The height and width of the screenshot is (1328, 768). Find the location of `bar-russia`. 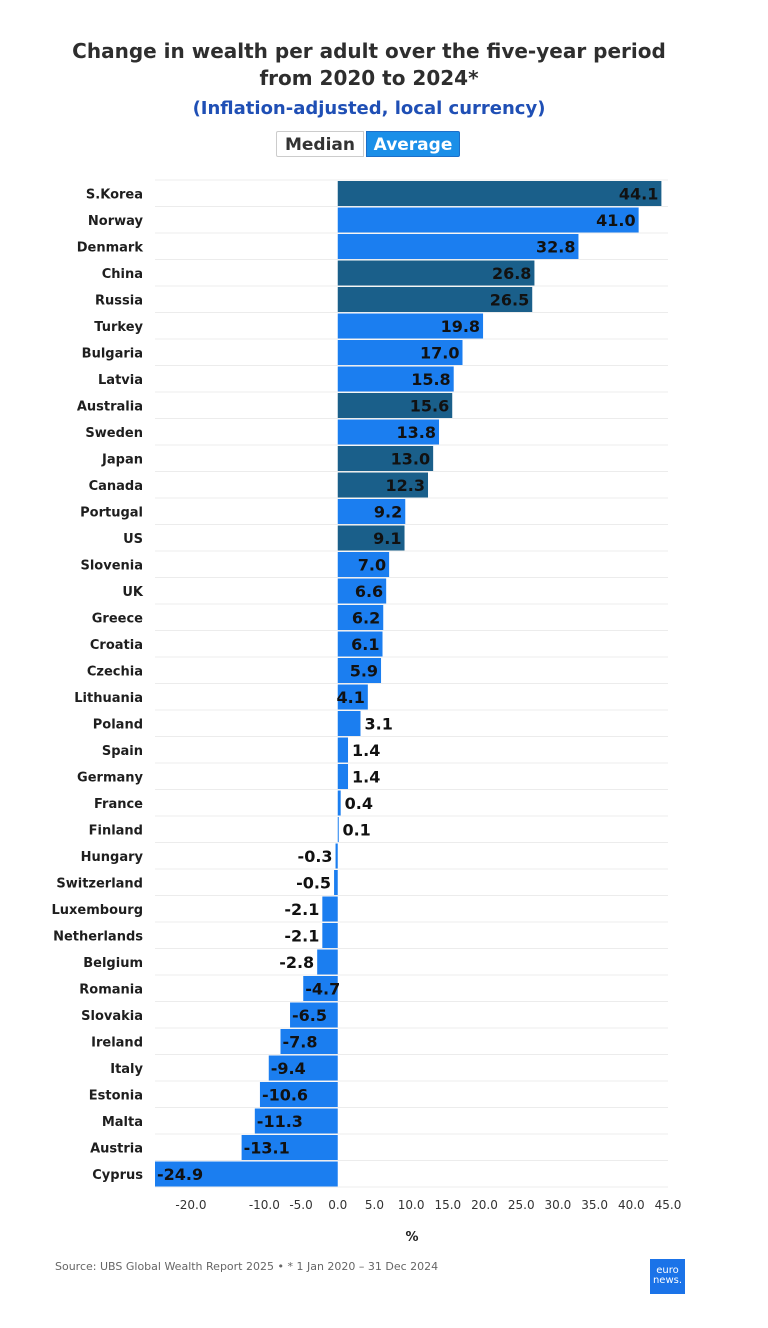

bar-russia is located at coordinates (435, 299).